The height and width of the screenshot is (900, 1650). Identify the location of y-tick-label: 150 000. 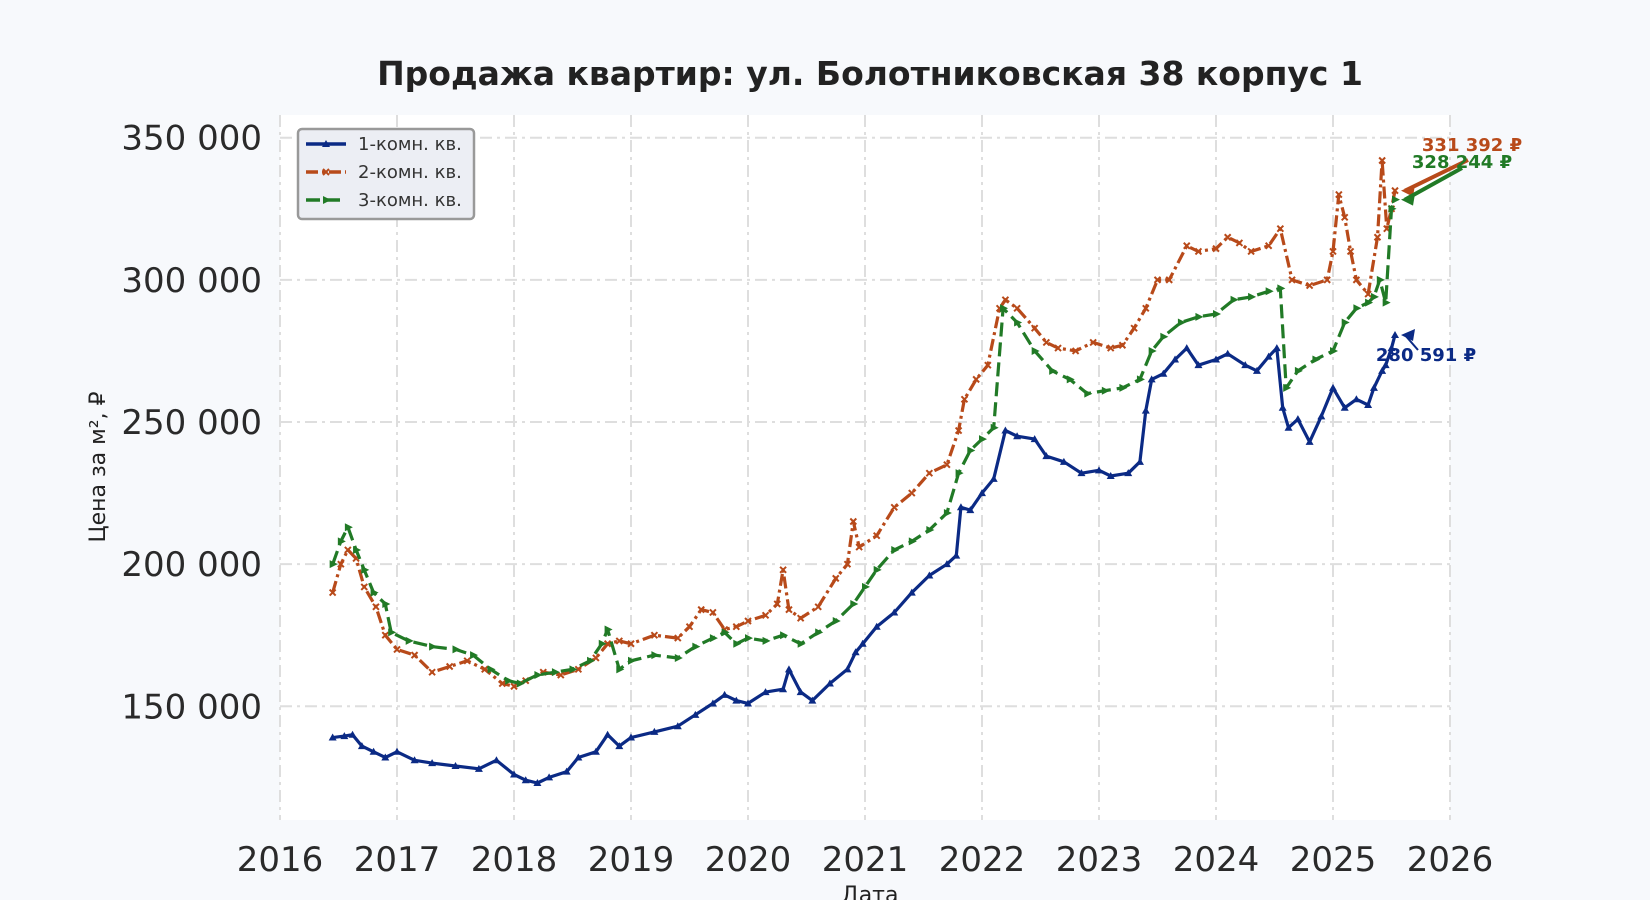
(191, 707).